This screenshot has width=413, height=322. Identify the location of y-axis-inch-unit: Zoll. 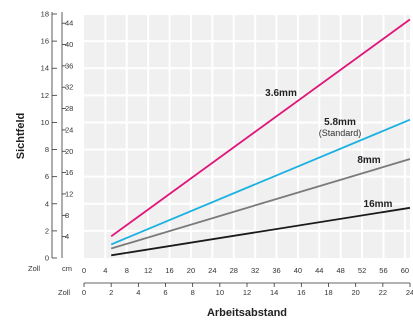
(34, 268).